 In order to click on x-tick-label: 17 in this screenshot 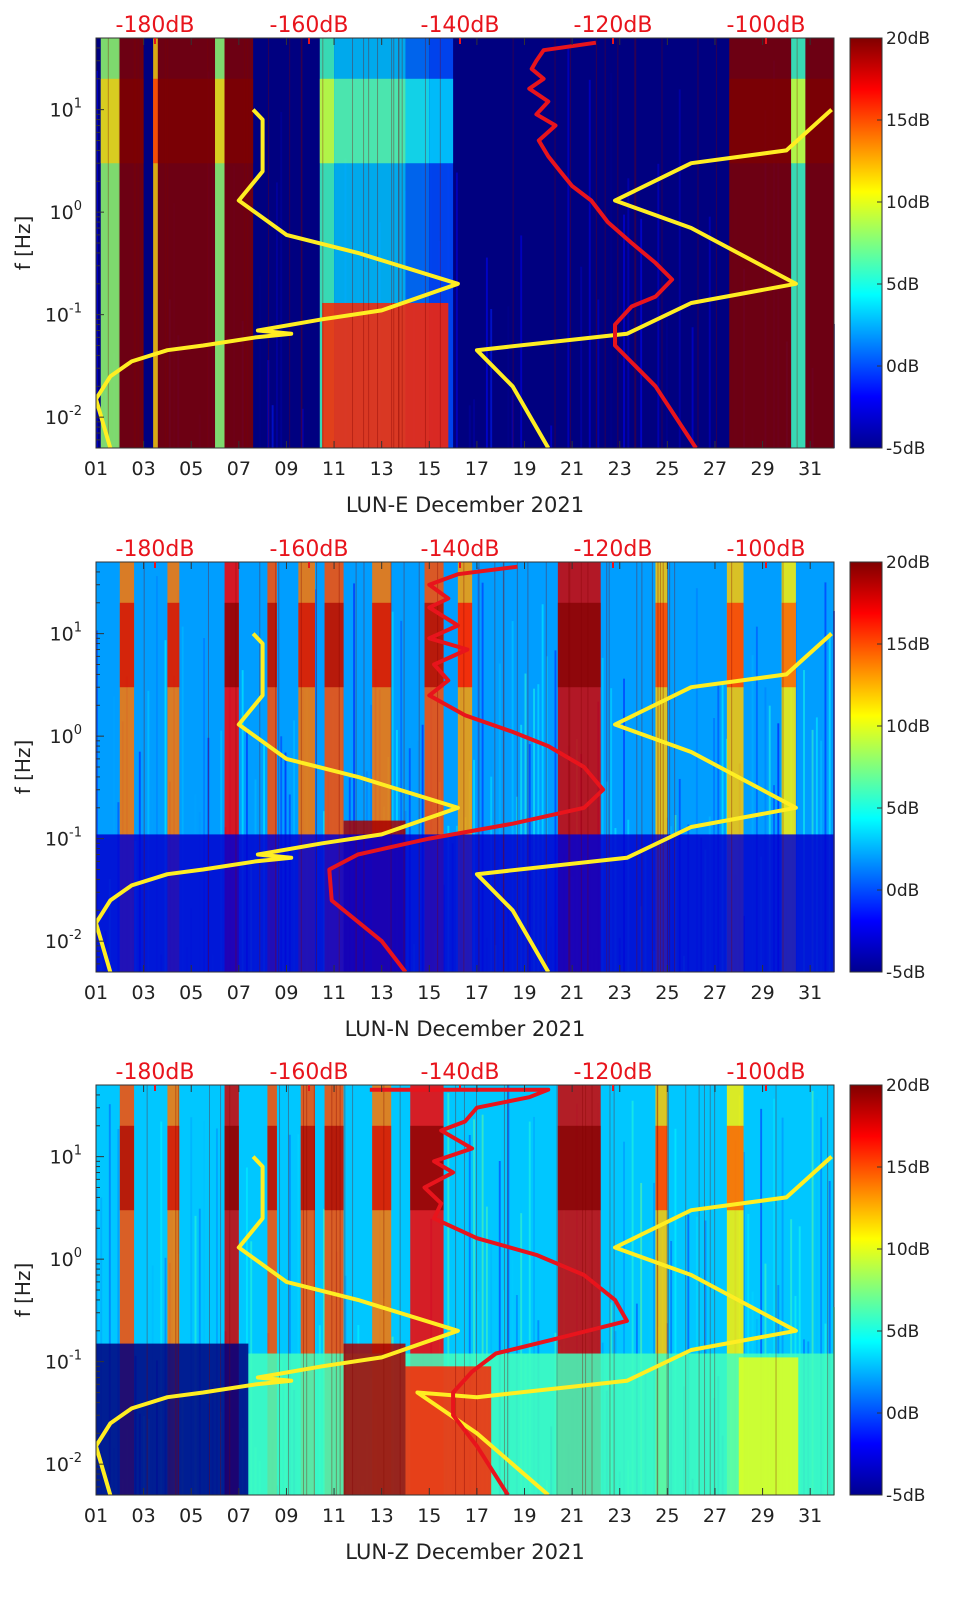, I will do `click(477, 993)`.